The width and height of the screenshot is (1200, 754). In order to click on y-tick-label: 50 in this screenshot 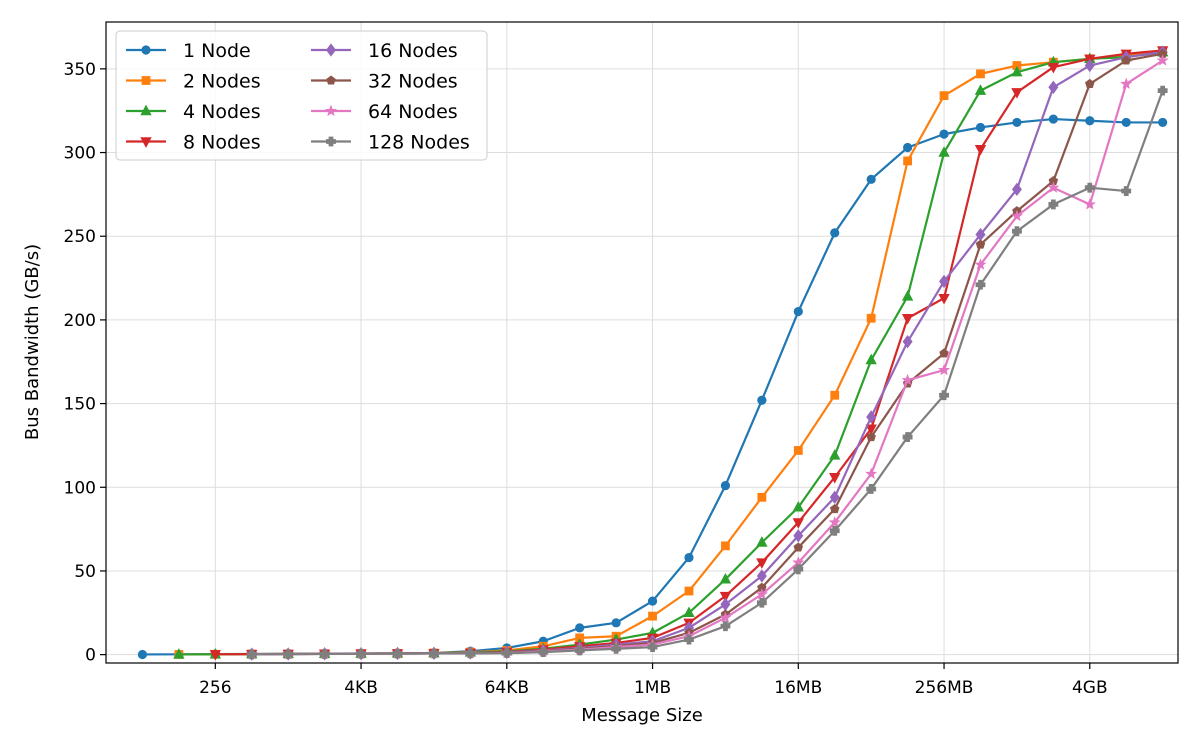, I will do `click(85, 572)`.